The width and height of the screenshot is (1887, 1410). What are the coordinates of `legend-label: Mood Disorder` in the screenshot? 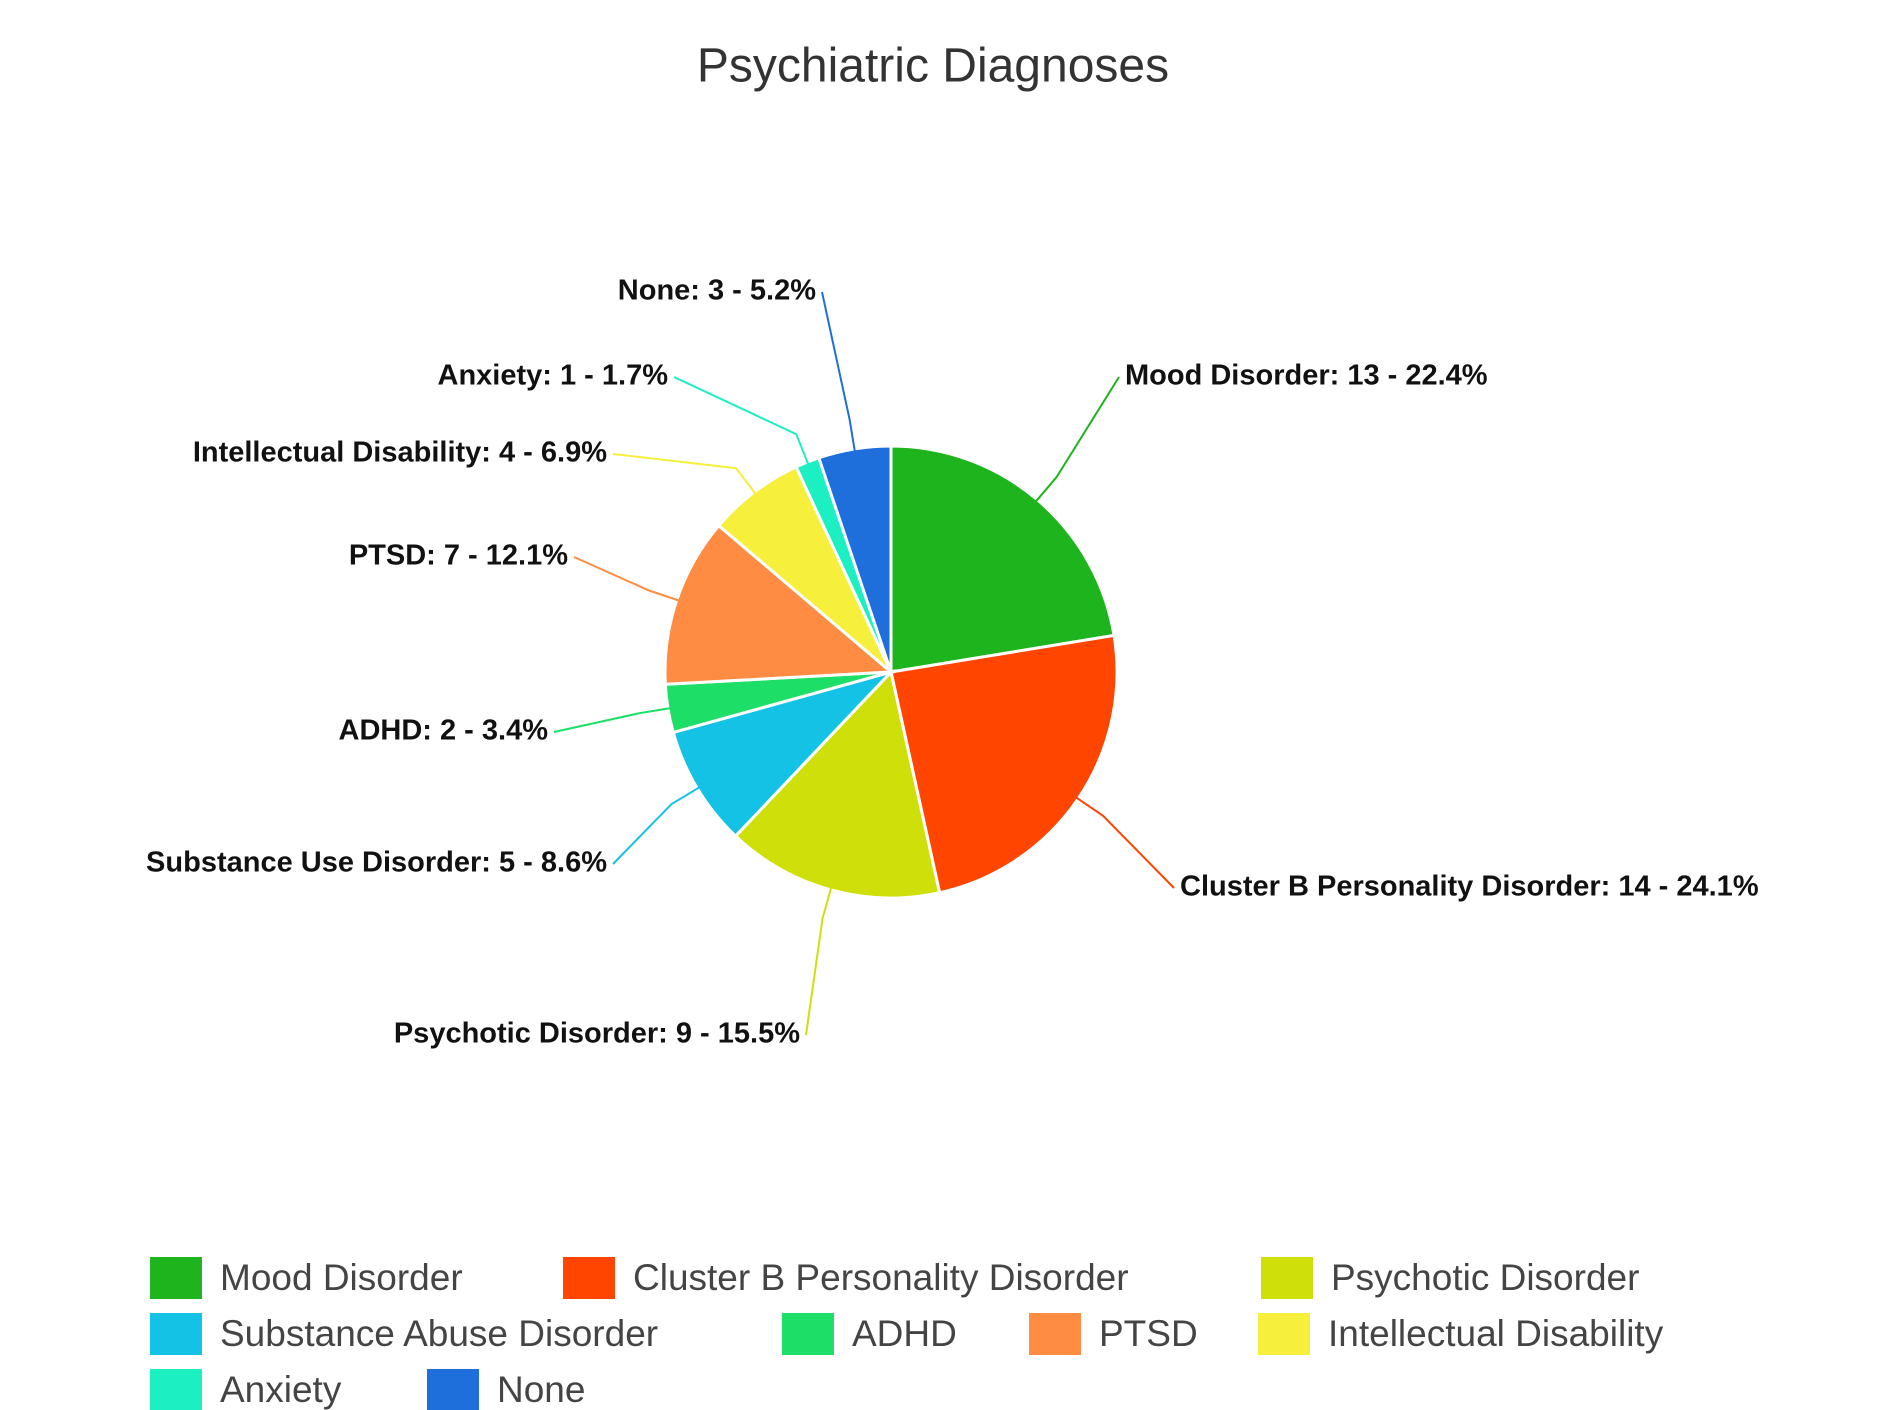 It's located at (341, 1277).